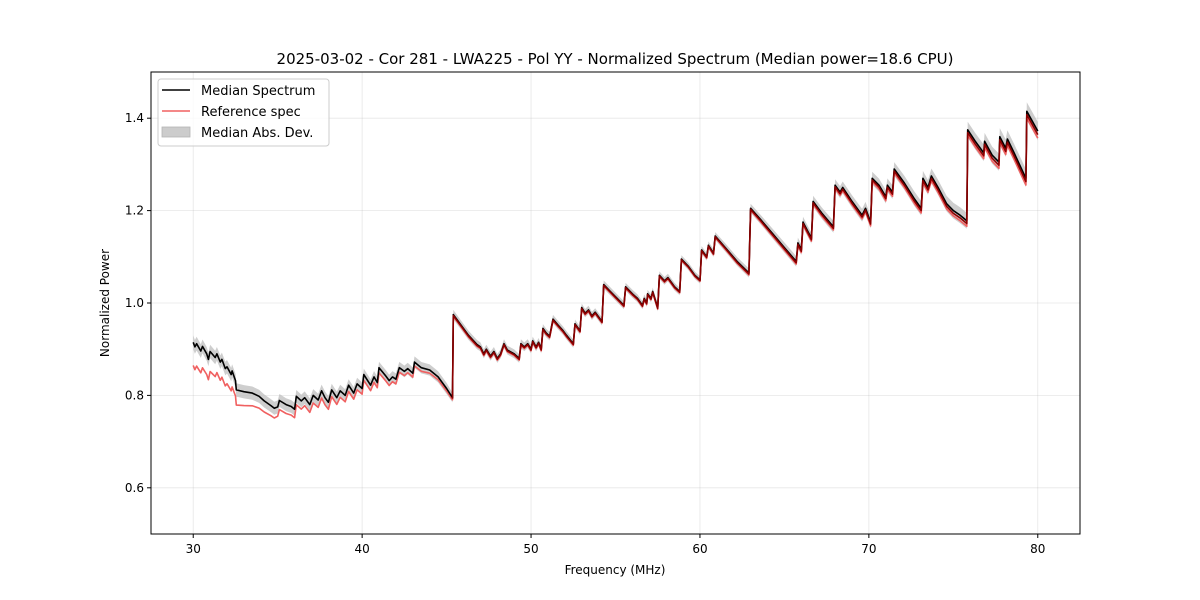 This screenshot has height=600, width=1200. What do you see at coordinates (615, 545) in the screenshot?
I see `x-axis-ticks: 30 40 50 60 70 80` at bounding box center [615, 545].